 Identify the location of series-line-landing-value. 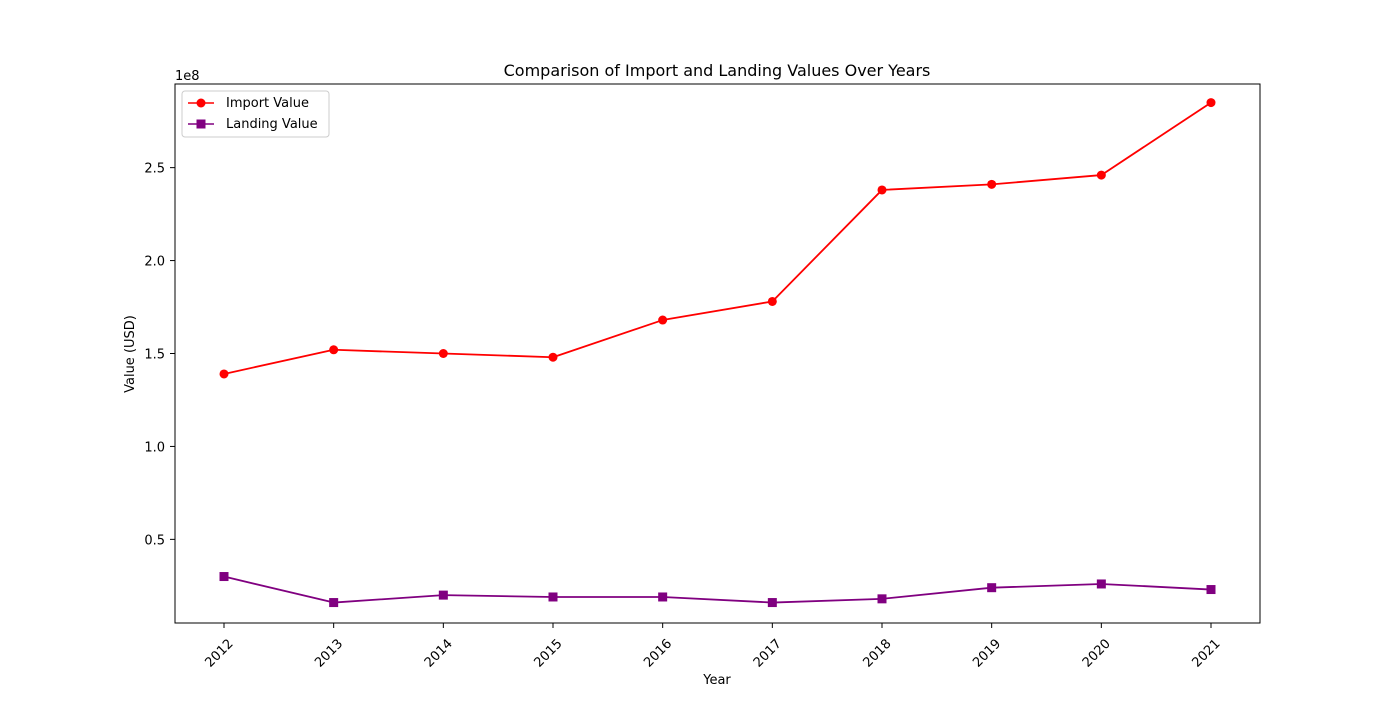
(717, 589).